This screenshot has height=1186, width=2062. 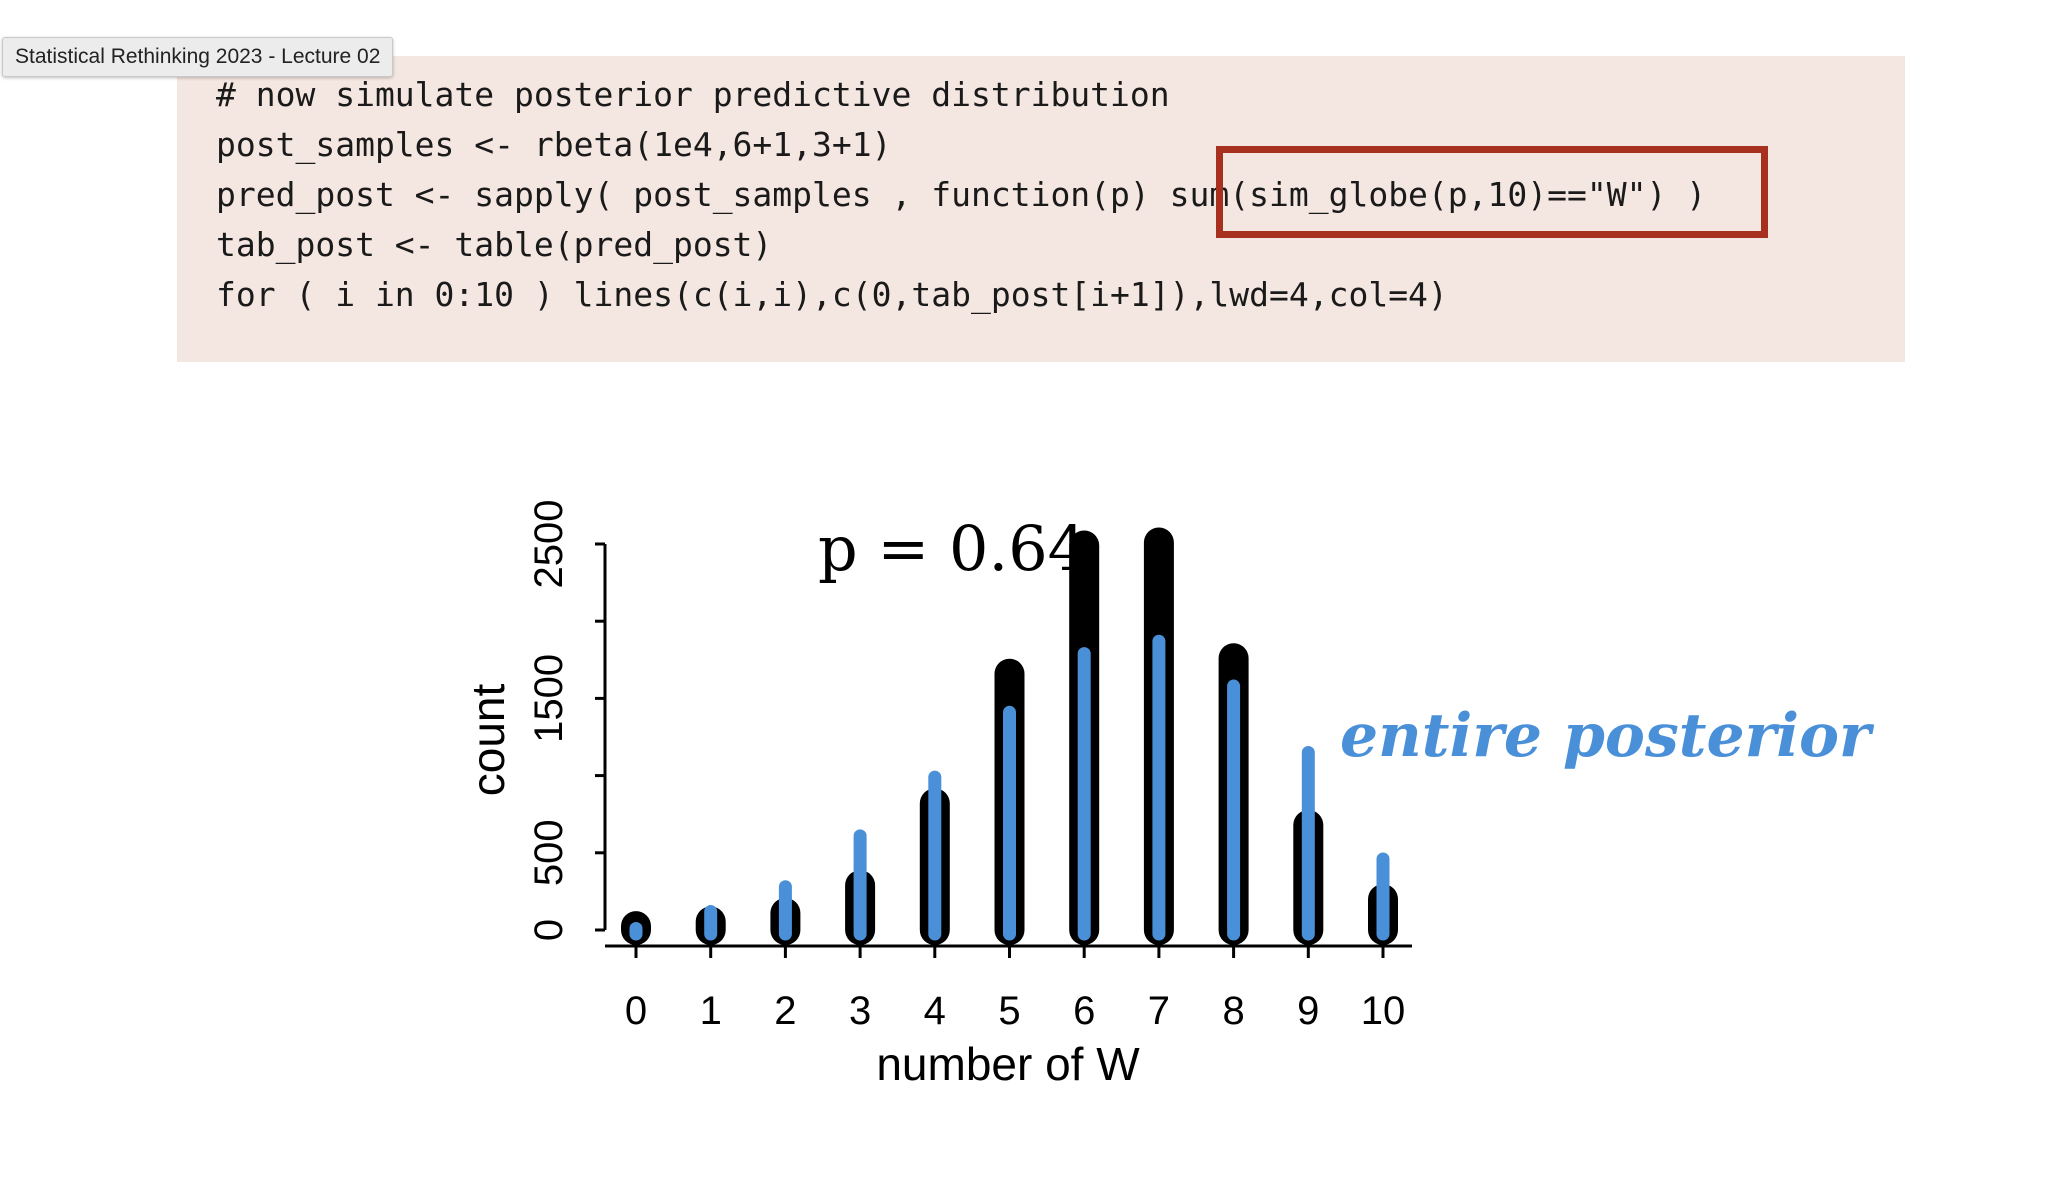 I want to click on x-tick-label: 8, so click(x=1233, y=1011).